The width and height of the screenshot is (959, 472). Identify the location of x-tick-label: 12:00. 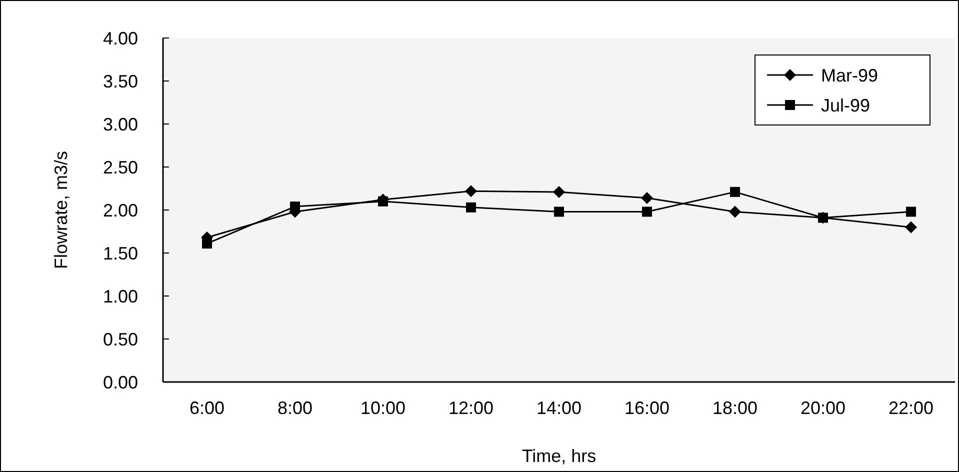
(471, 408).